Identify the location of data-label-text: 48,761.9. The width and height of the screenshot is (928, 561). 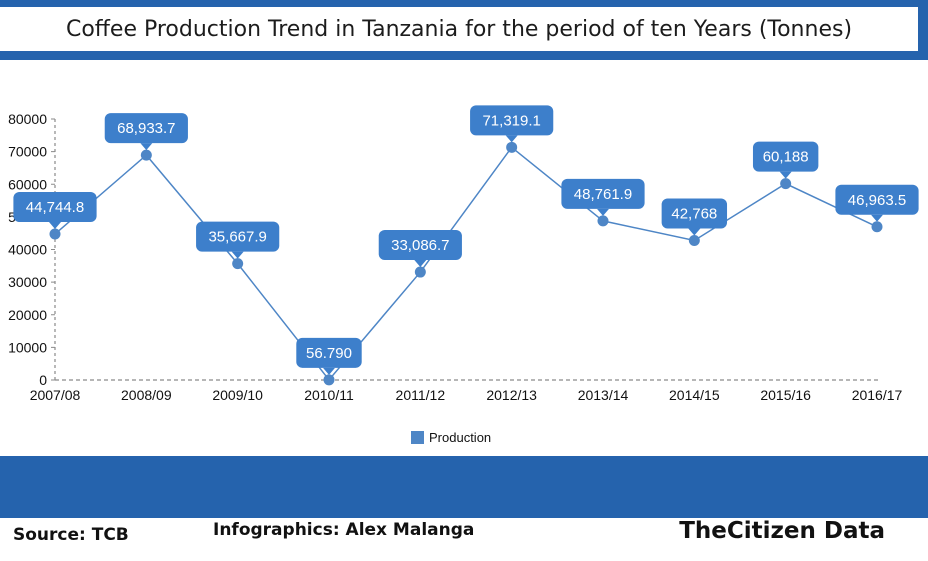
(603, 194).